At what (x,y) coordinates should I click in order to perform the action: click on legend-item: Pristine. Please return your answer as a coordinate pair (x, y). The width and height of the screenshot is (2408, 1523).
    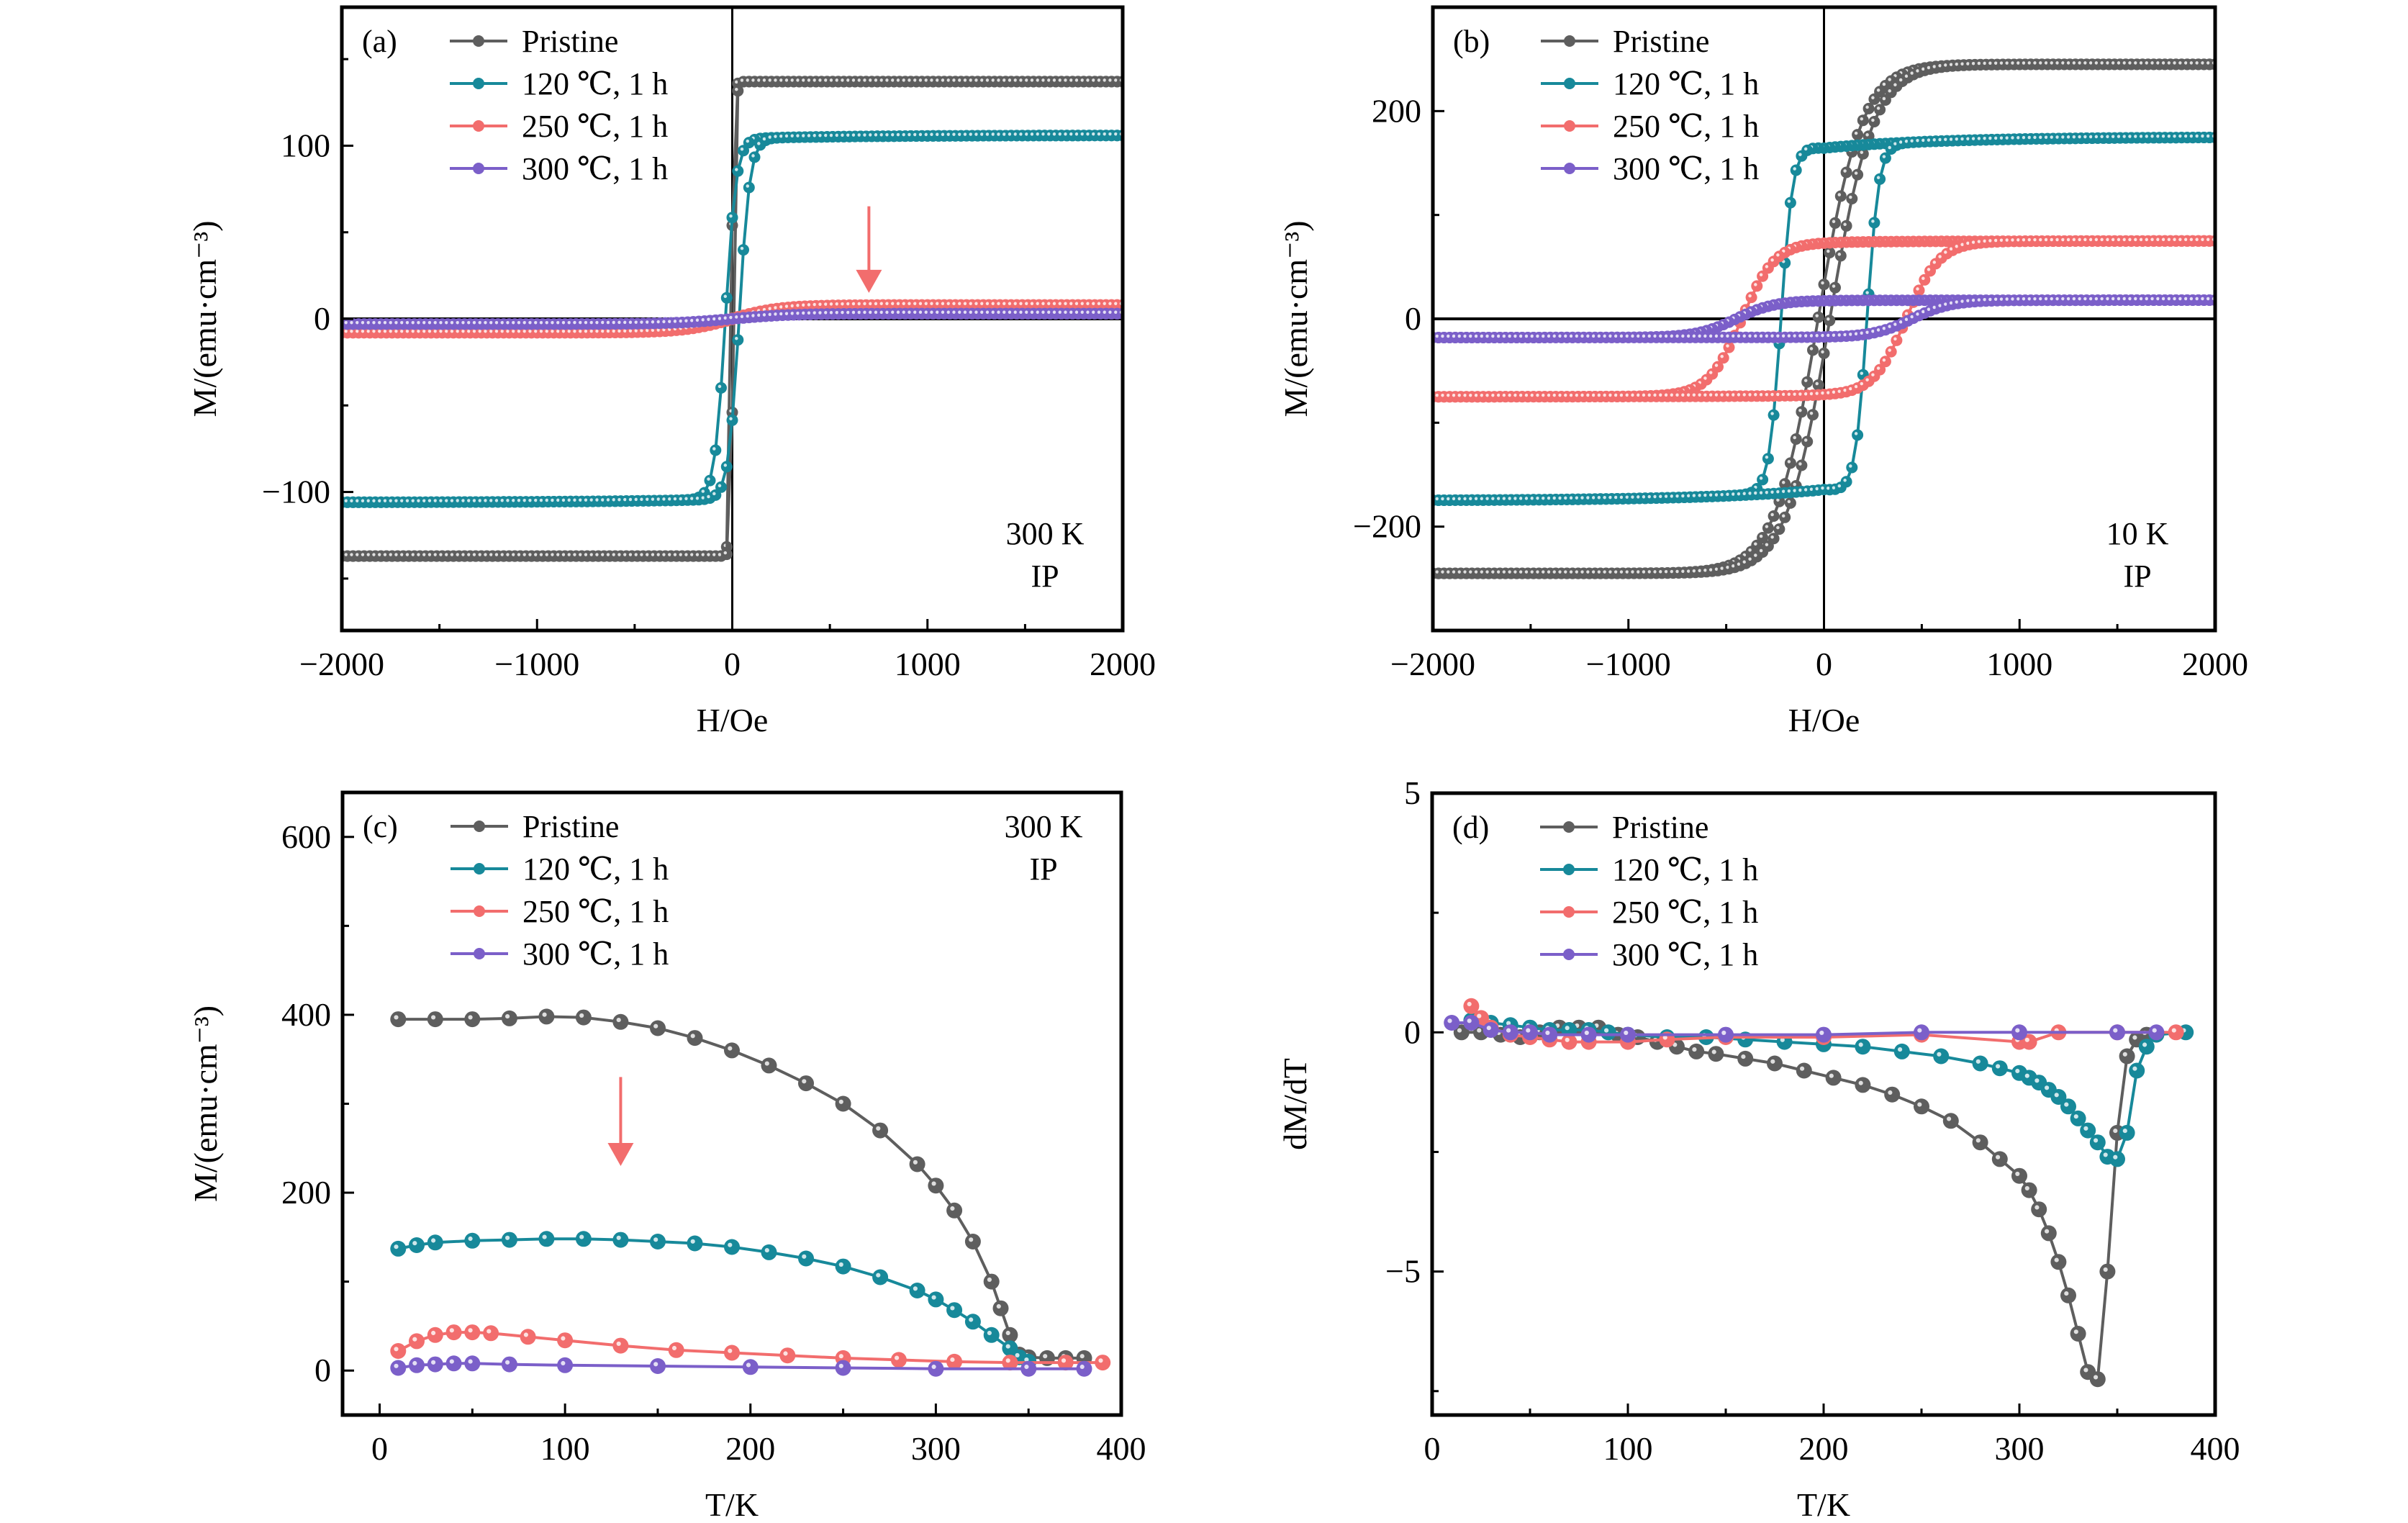
    Looking at the image, I should click on (534, 42).